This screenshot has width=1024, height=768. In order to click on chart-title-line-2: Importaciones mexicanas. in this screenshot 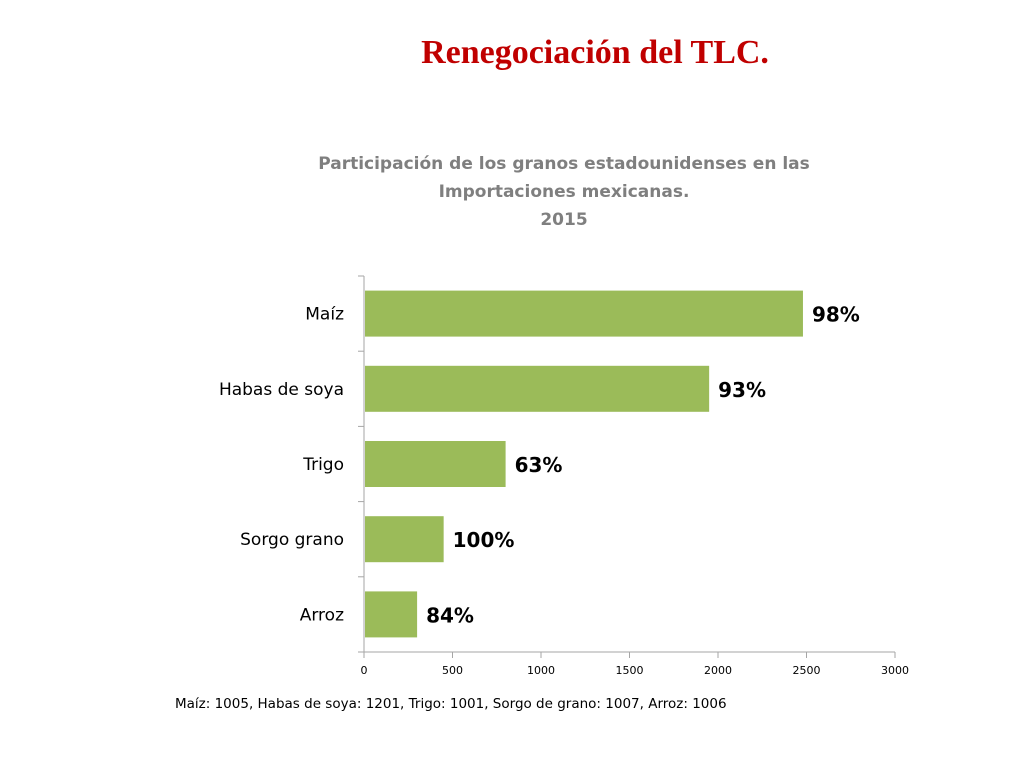, I will do `click(564, 192)`.